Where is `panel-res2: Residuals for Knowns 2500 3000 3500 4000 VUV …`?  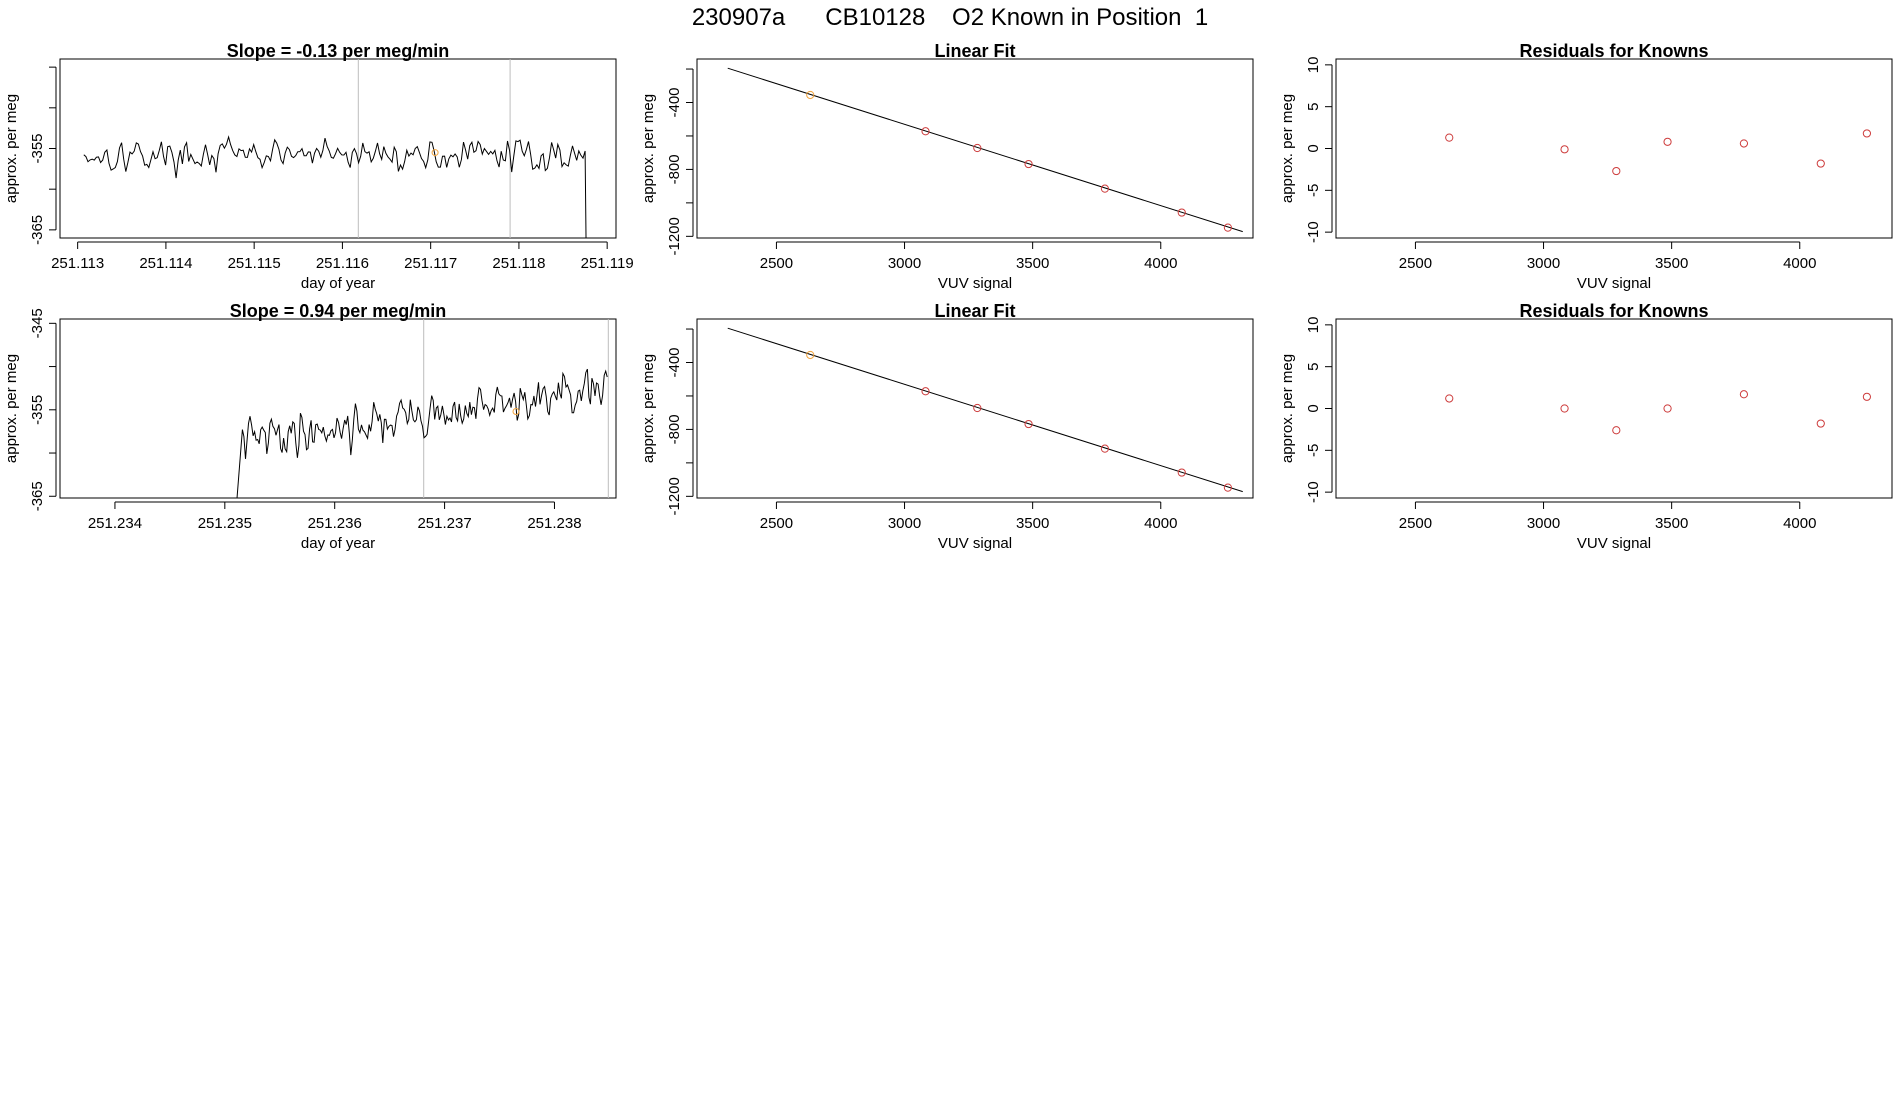
panel-res2: Residuals for Knowns 2500 3000 3500 4000 VUV … is located at coordinates (1586, 426).